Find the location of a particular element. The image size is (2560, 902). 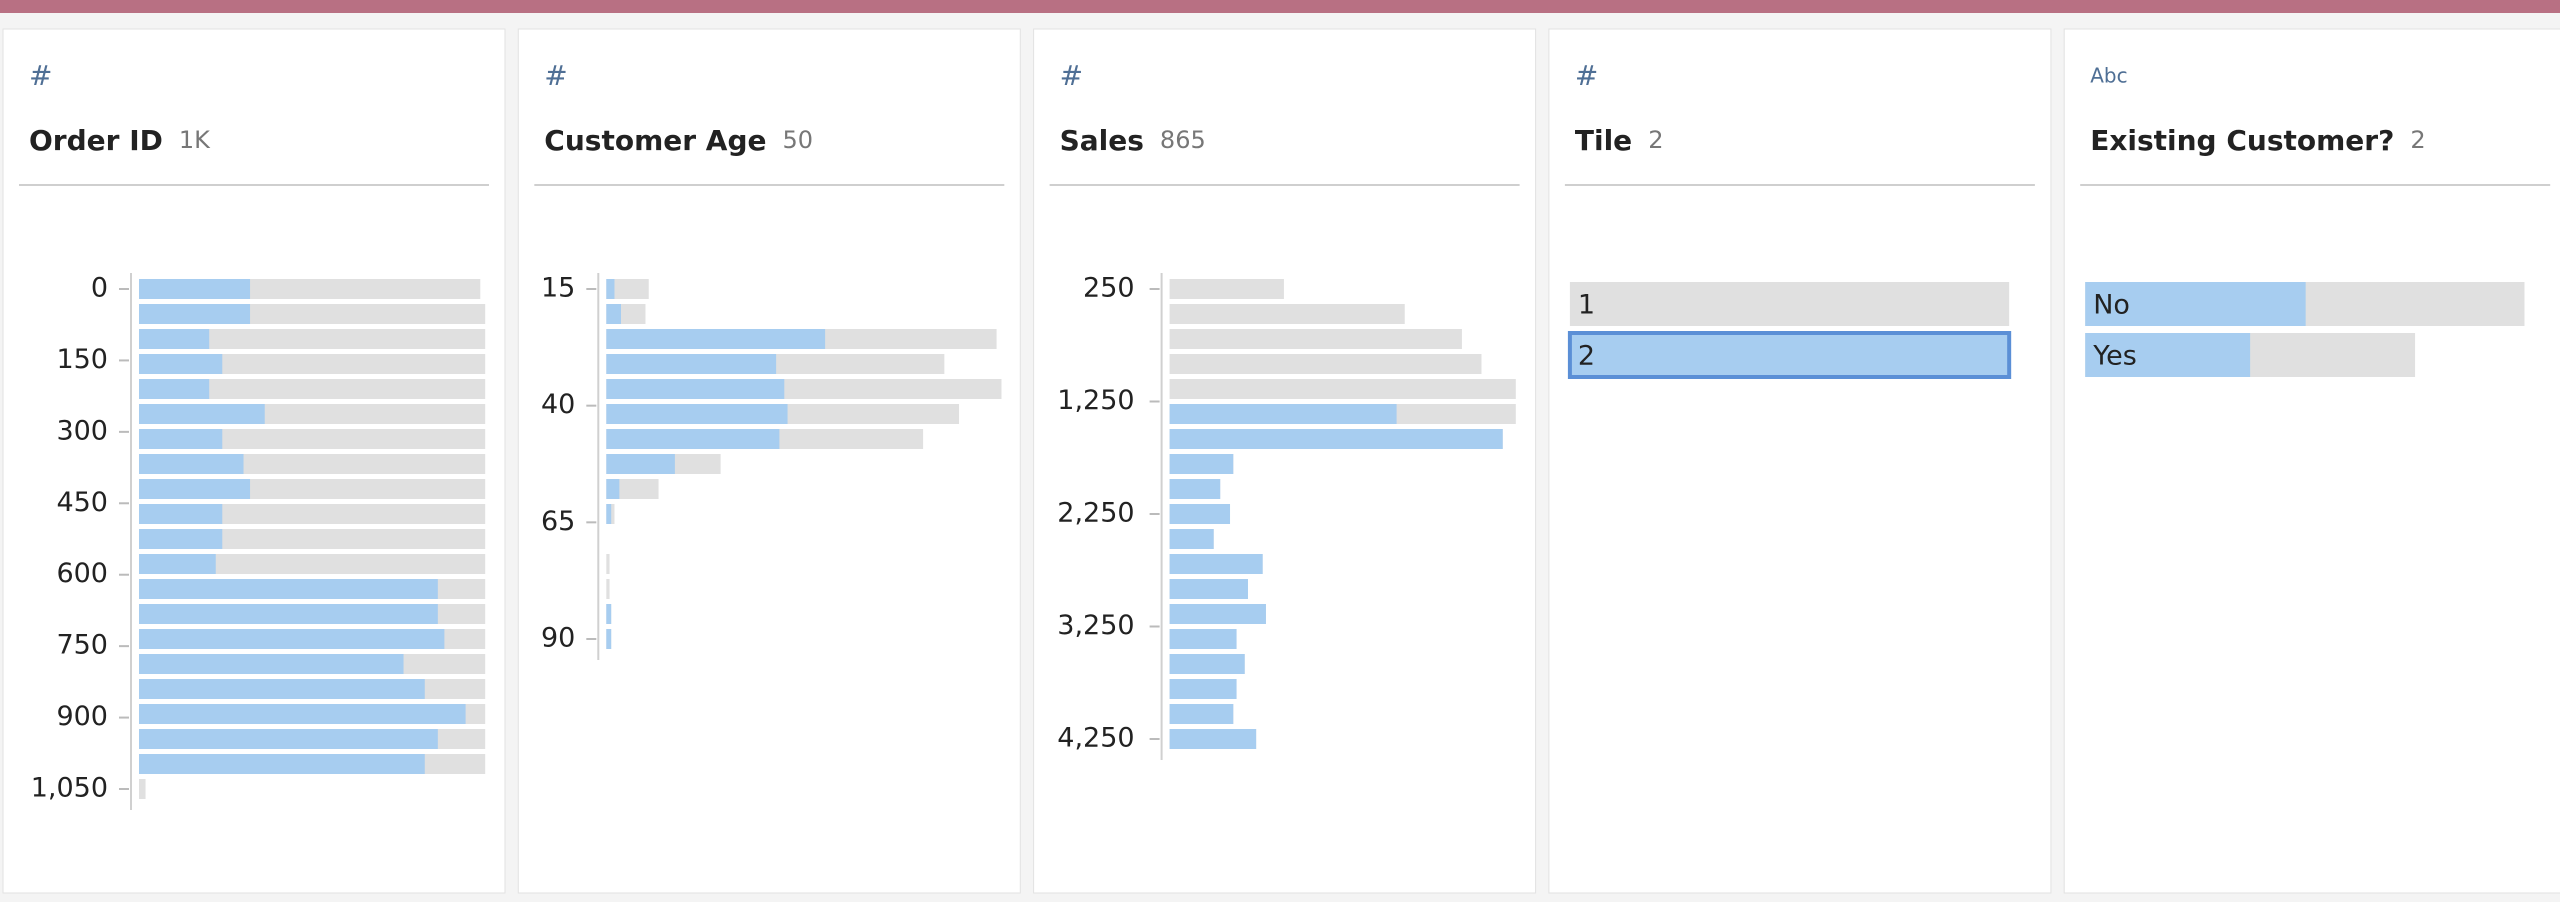

column-title: Tile is located at coordinates (1603, 140).